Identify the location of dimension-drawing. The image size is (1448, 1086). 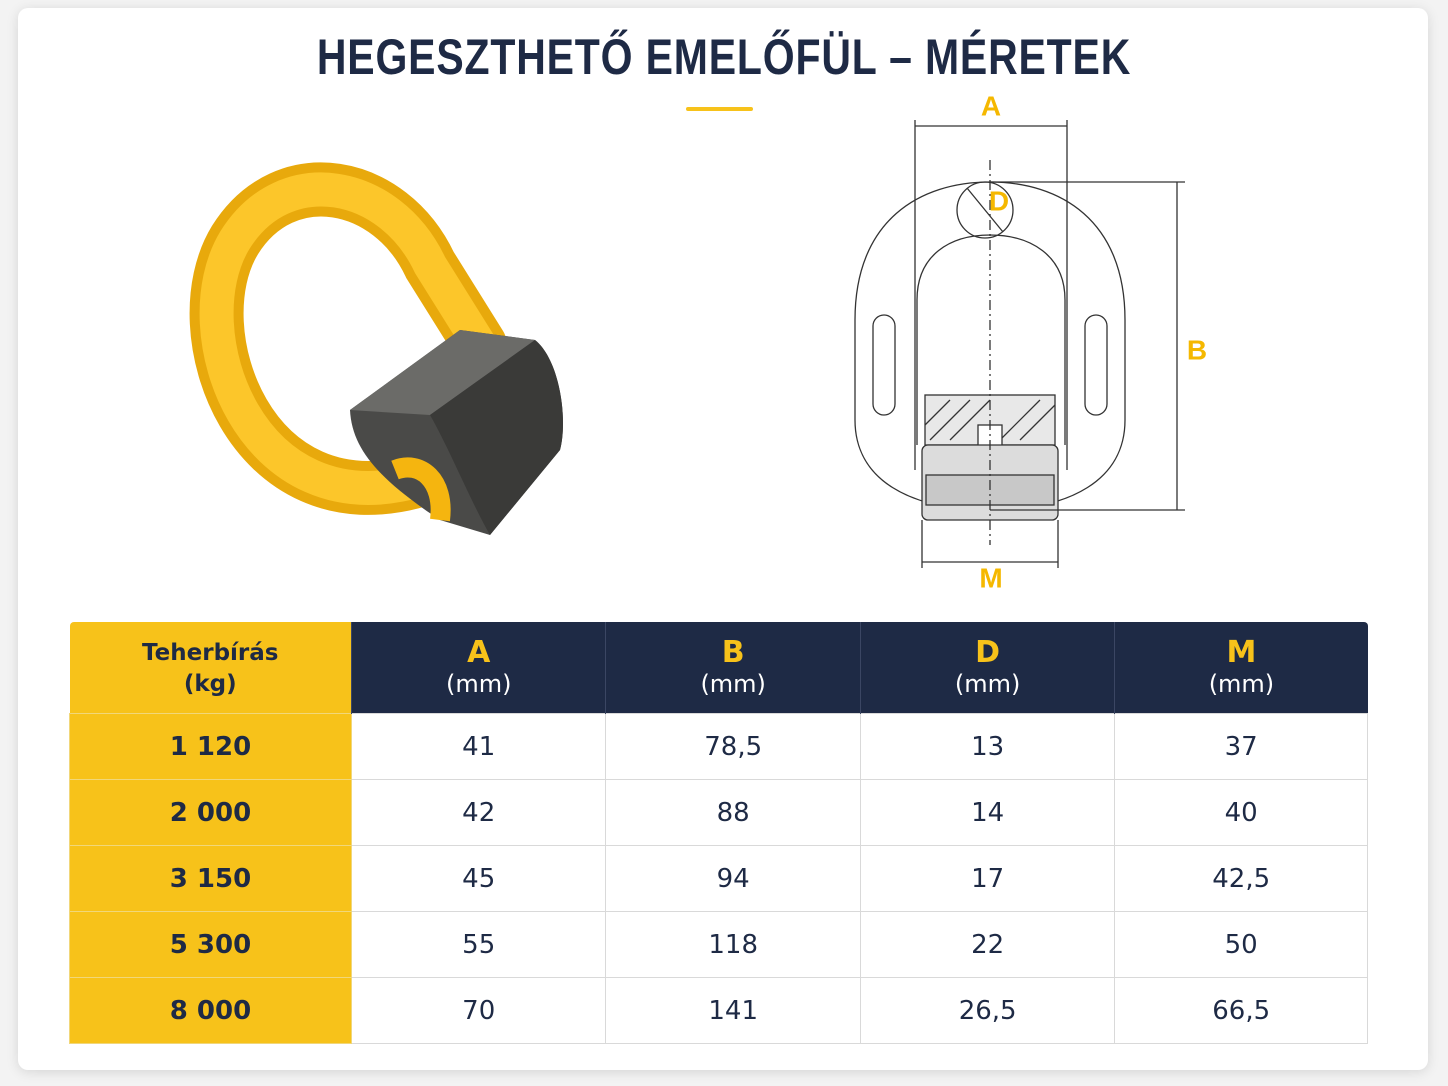
(1019, 344).